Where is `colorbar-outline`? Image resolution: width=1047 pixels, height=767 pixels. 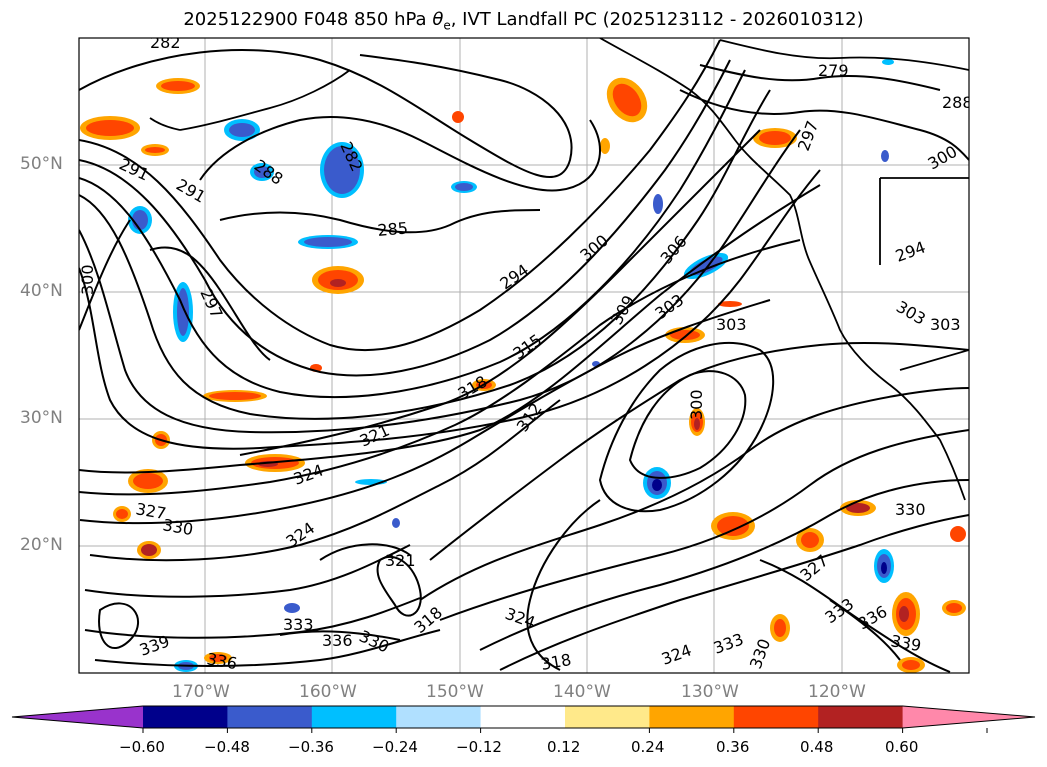
colorbar-outline is located at coordinates (523, 717).